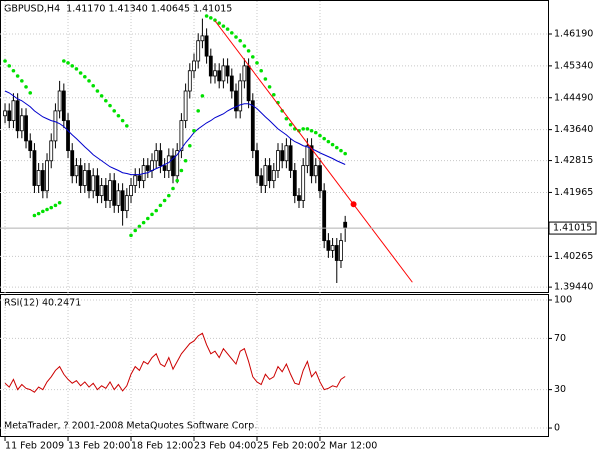  What do you see at coordinates (99, 446) in the screenshot?
I see `x-tick-label: 13 Feb 20:00` at bounding box center [99, 446].